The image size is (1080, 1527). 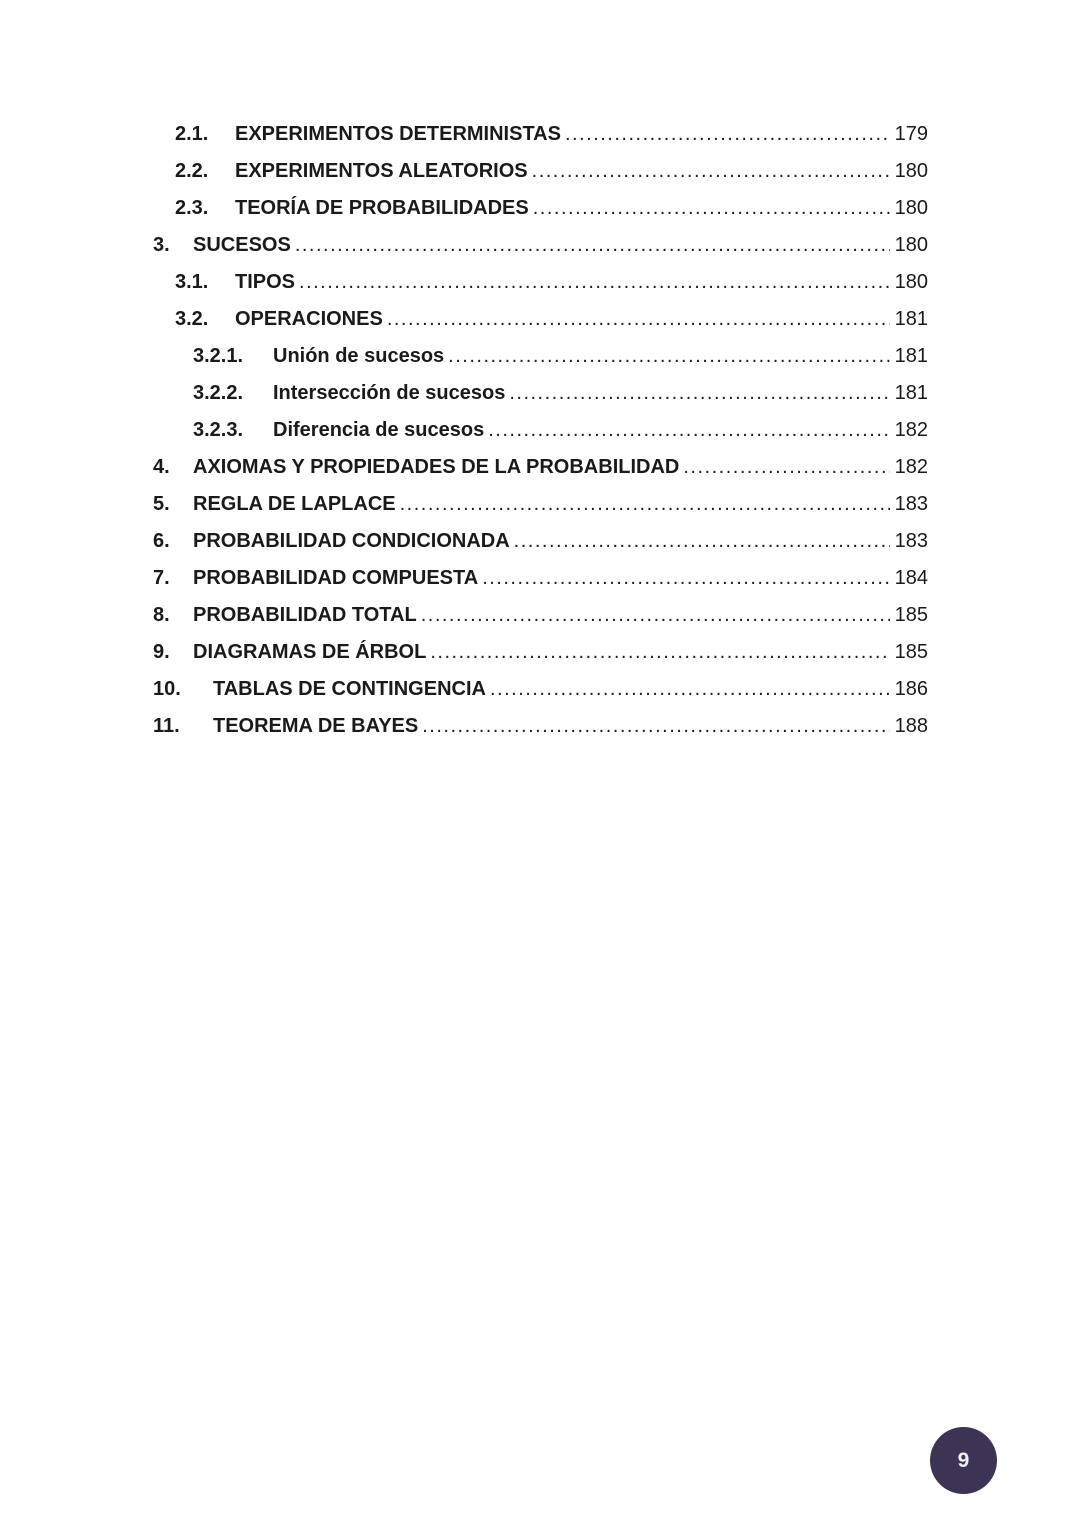 What do you see at coordinates (436, 467) in the screenshot?
I see `toc-entry-label: AXIOMAS Y PROPIEDADES DE LA PROBABILIDAD` at bounding box center [436, 467].